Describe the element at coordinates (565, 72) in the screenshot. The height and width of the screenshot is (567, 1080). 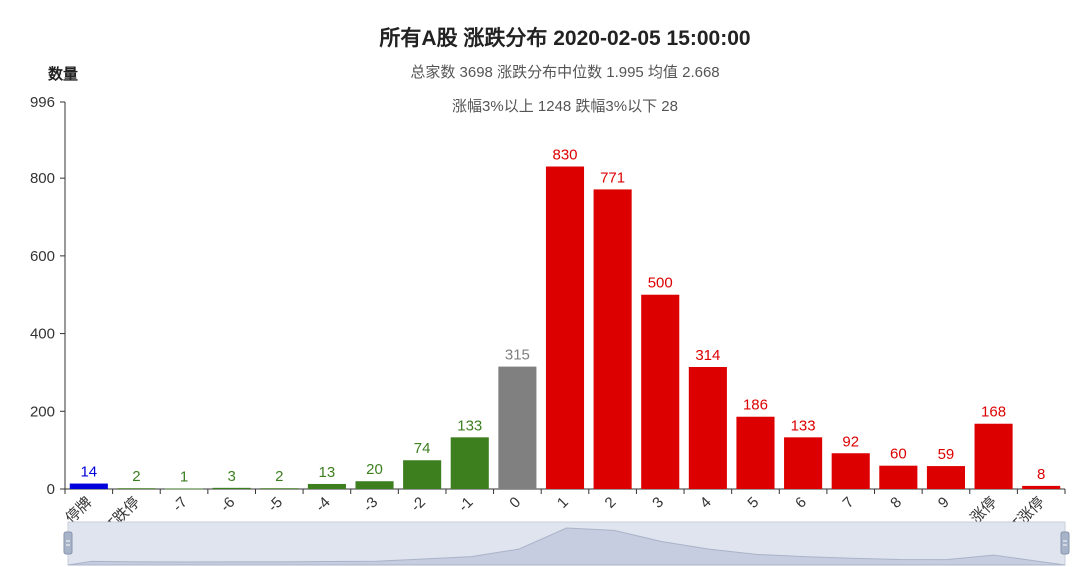
I see `chart-subtitle-stats: 总家数 3698 涨跌分布中位数 1.995 均值 2.668` at that location.